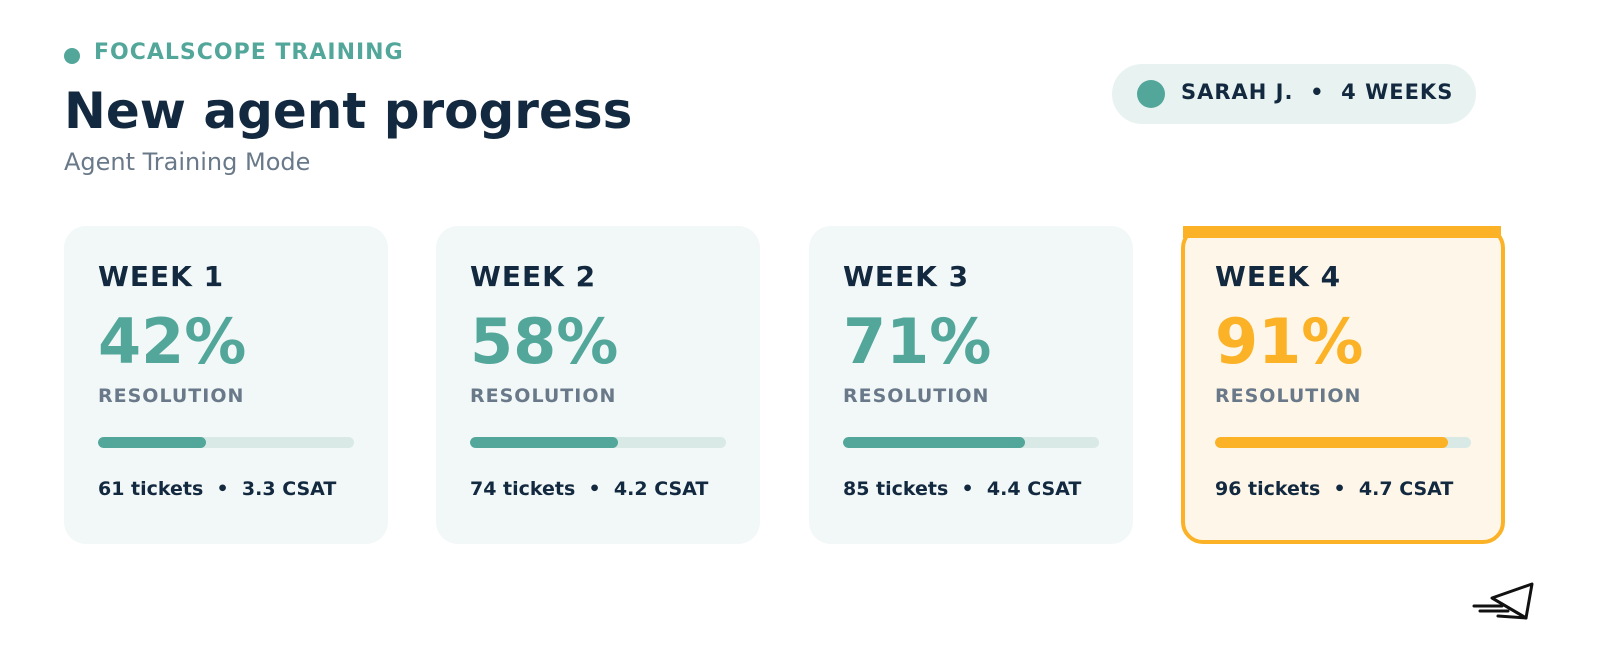  I want to click on week-label: WEEK 3, so click(906, 276).